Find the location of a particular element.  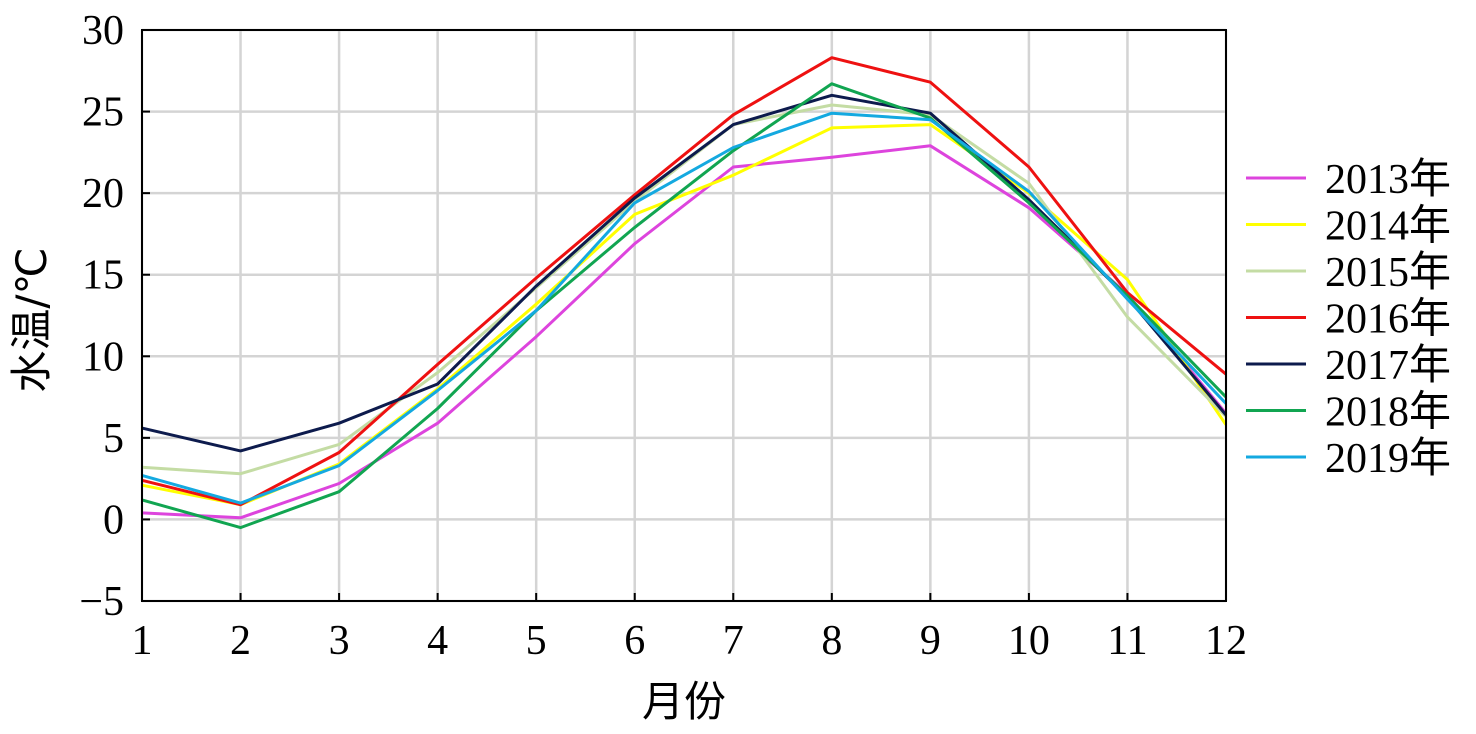

legend-label: 2013年 is located at coordinates (1388, 179).